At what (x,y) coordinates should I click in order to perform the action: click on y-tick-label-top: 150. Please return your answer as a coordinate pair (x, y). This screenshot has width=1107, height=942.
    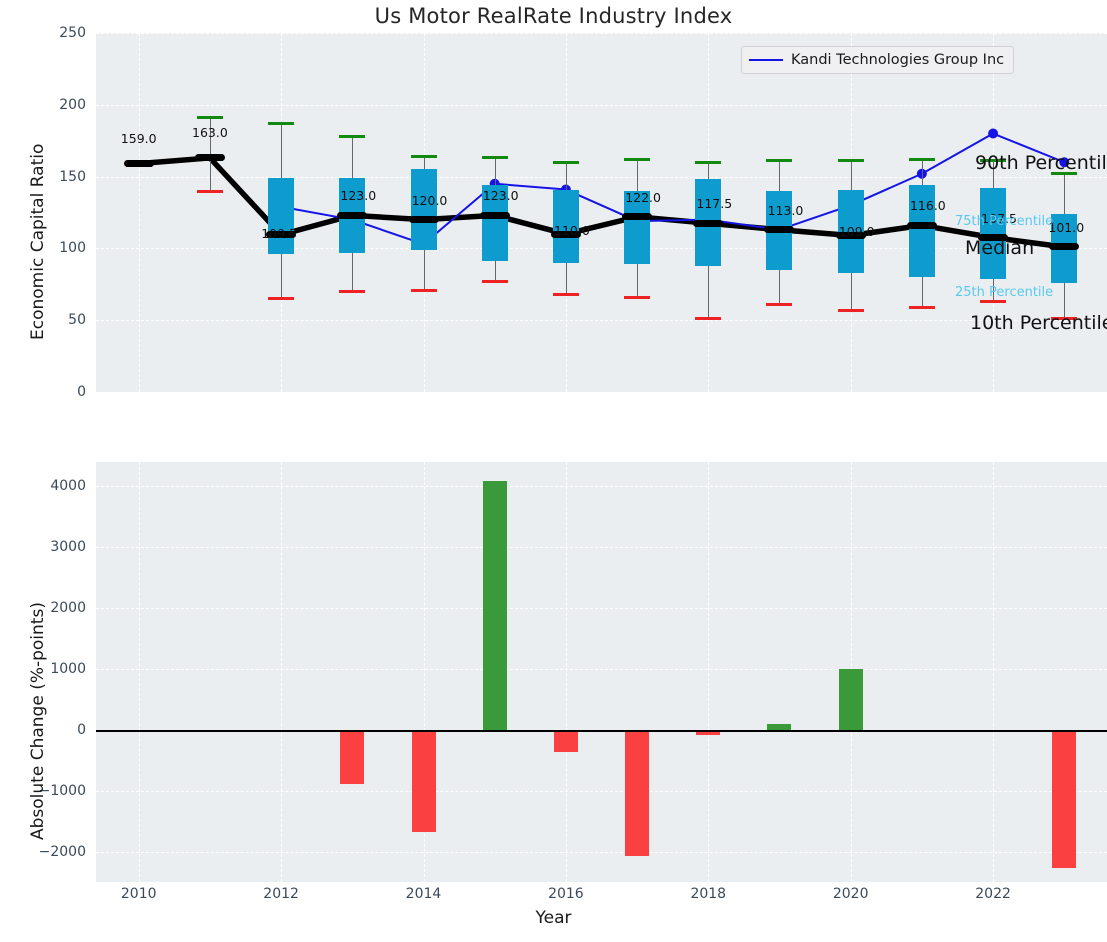
    Looking at the image, I should click on (72, 176).